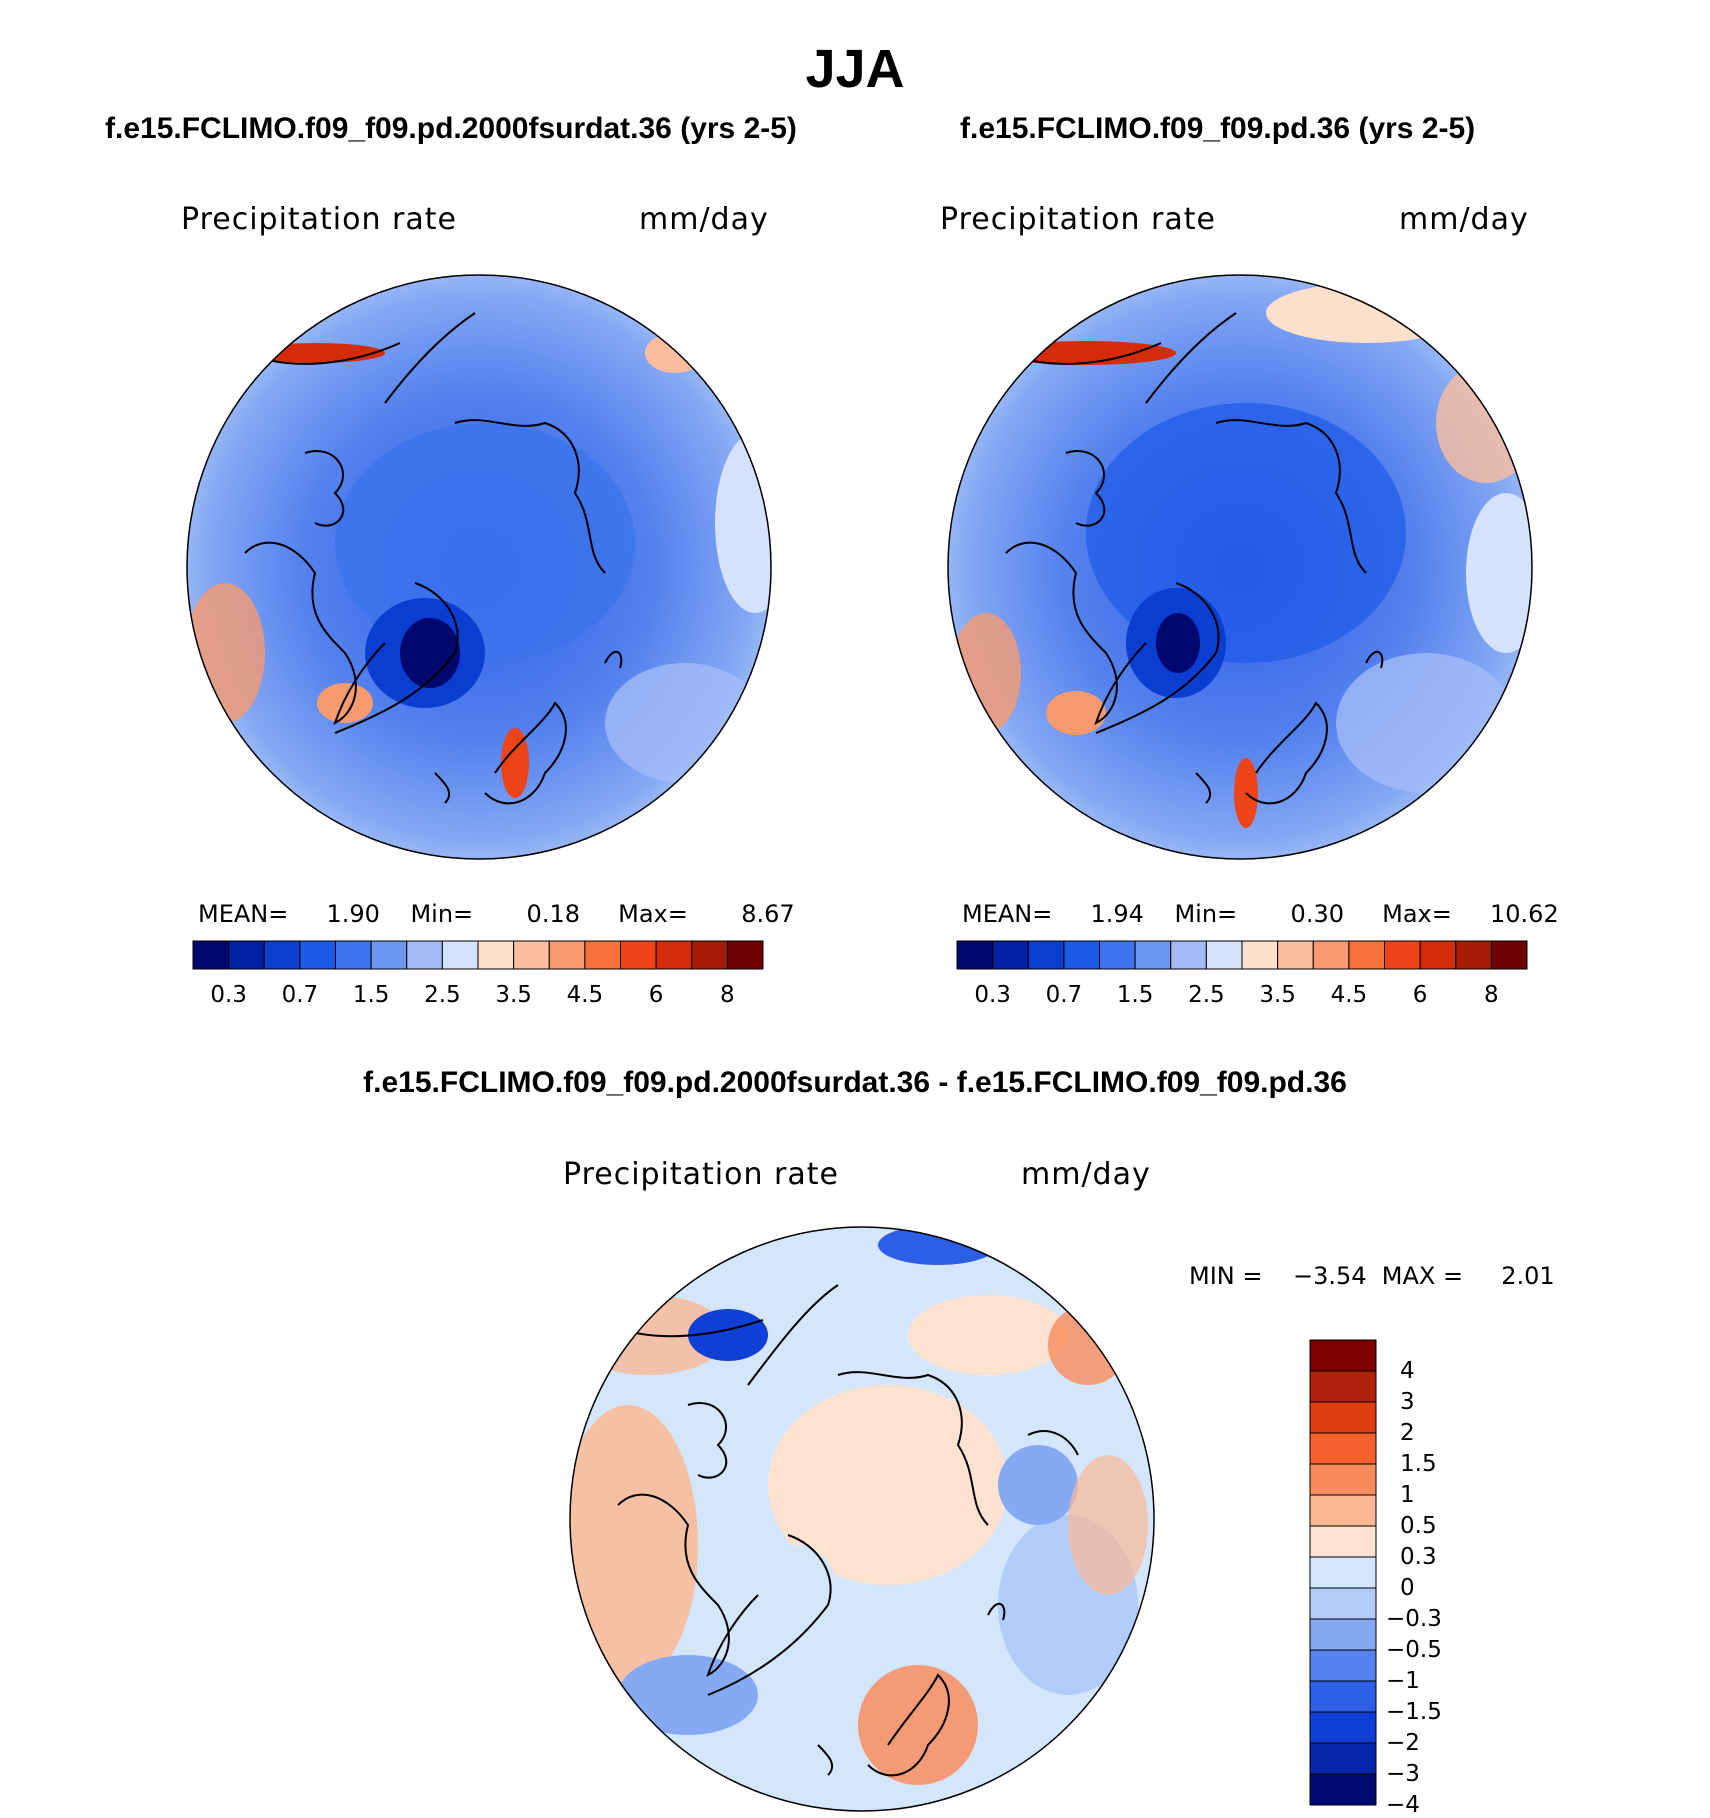  I want to click on diff-colorbar-tick-label: −1, so click(1403, 1681).